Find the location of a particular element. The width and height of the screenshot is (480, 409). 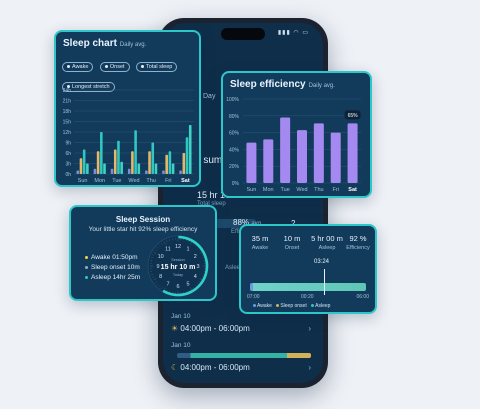

y-tick-label: 18h is located at coordinates (67, 112).